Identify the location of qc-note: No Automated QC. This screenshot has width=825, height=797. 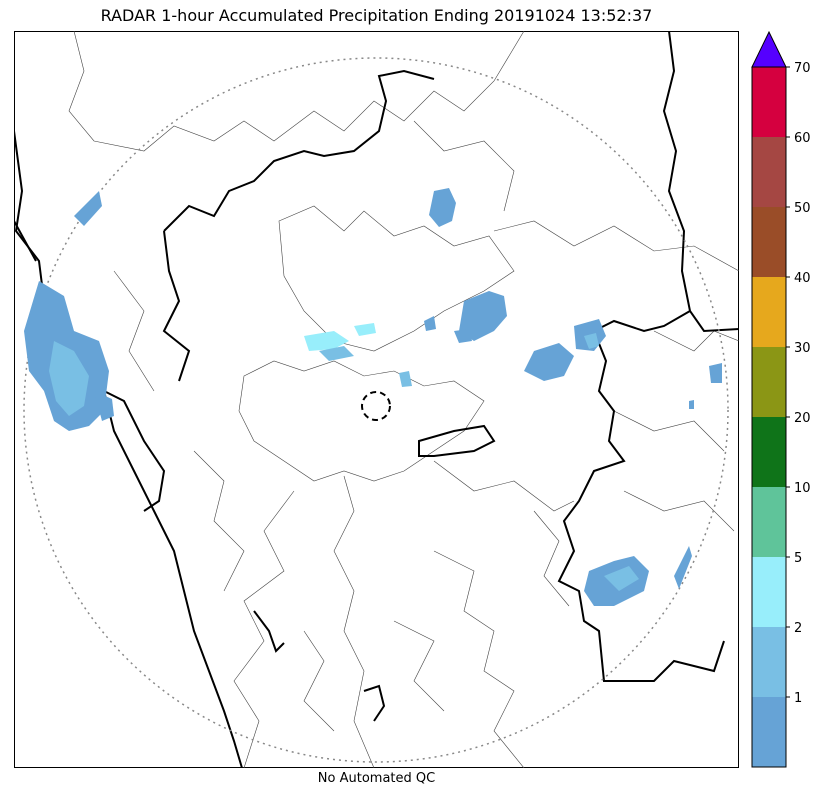
(376, 778).